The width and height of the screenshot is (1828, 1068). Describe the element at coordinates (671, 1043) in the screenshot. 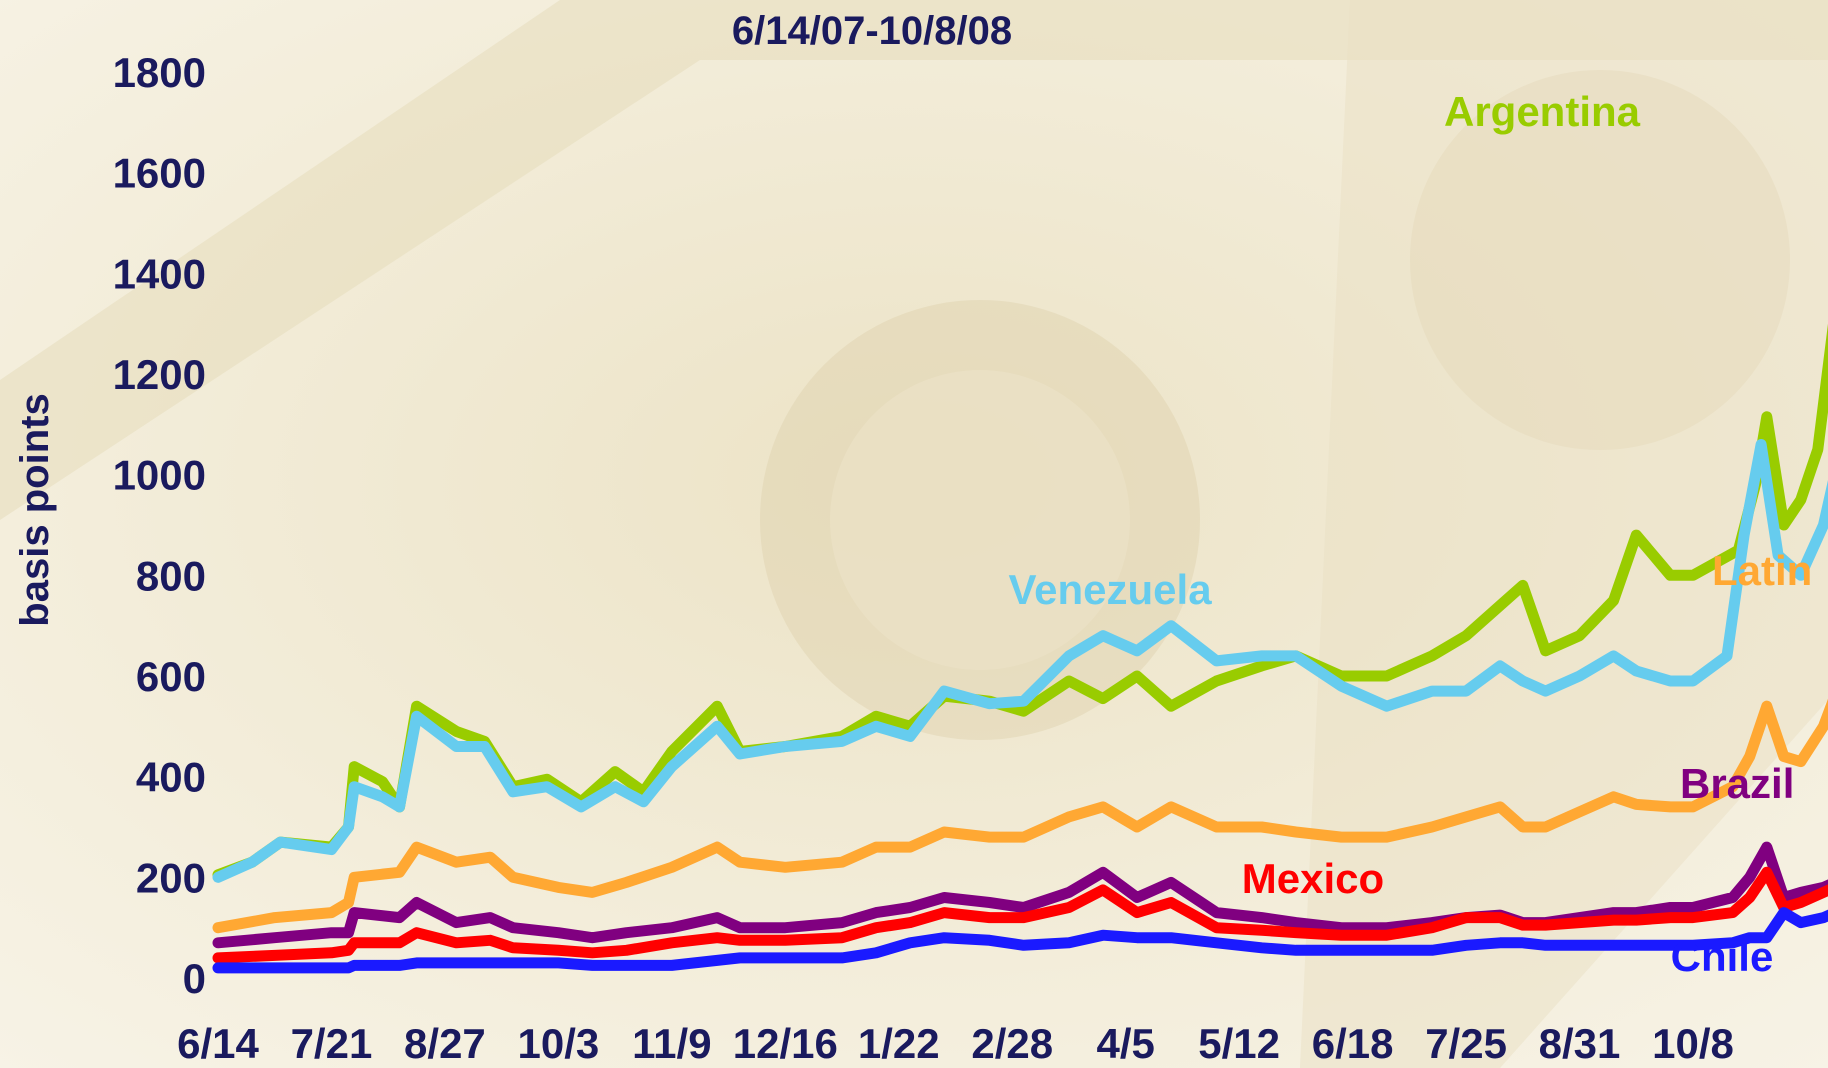

I see `x-tick-label: 11/9` at that location.